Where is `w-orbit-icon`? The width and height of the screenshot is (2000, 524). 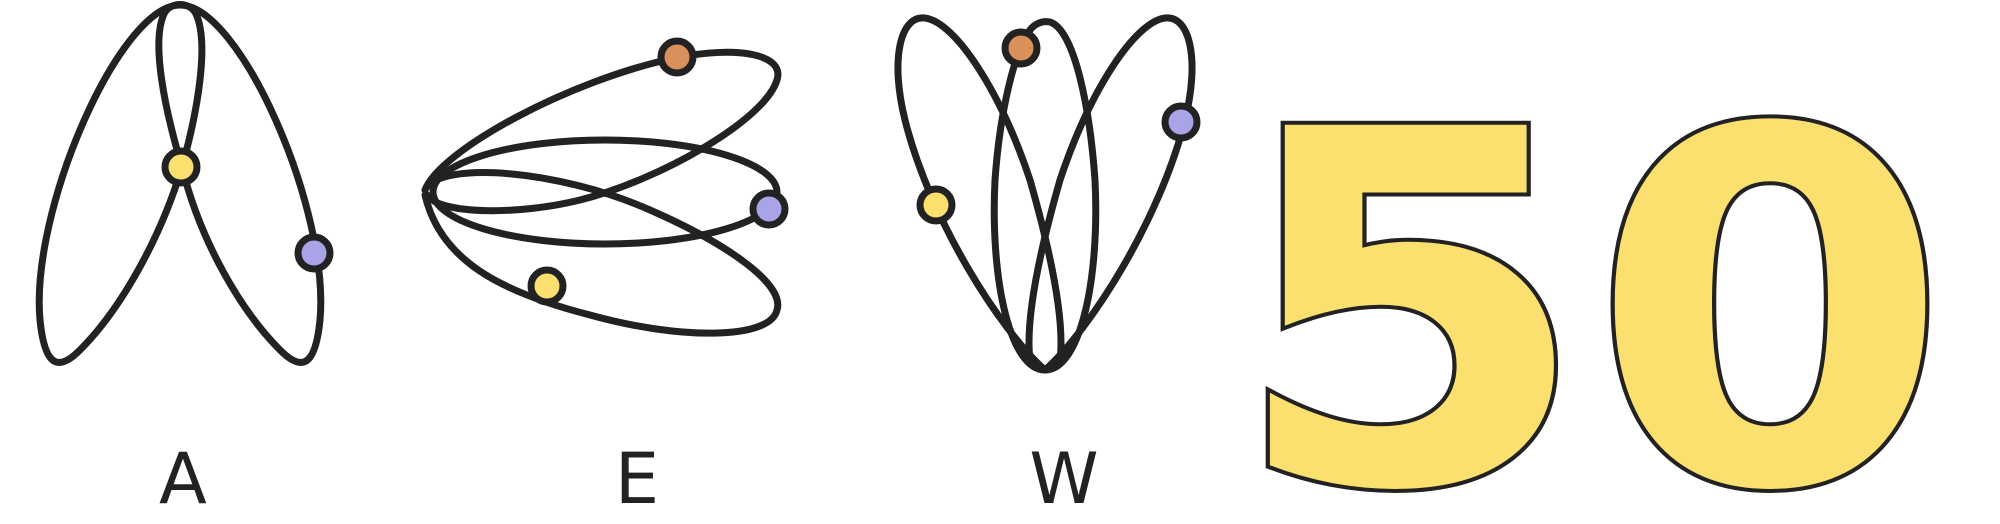
w-orbit-icon is located at coordinates (1047, 194).